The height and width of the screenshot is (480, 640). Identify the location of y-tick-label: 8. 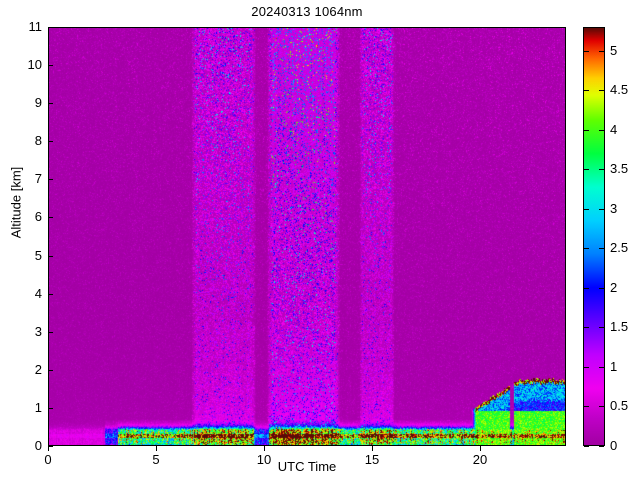
(38, 140).